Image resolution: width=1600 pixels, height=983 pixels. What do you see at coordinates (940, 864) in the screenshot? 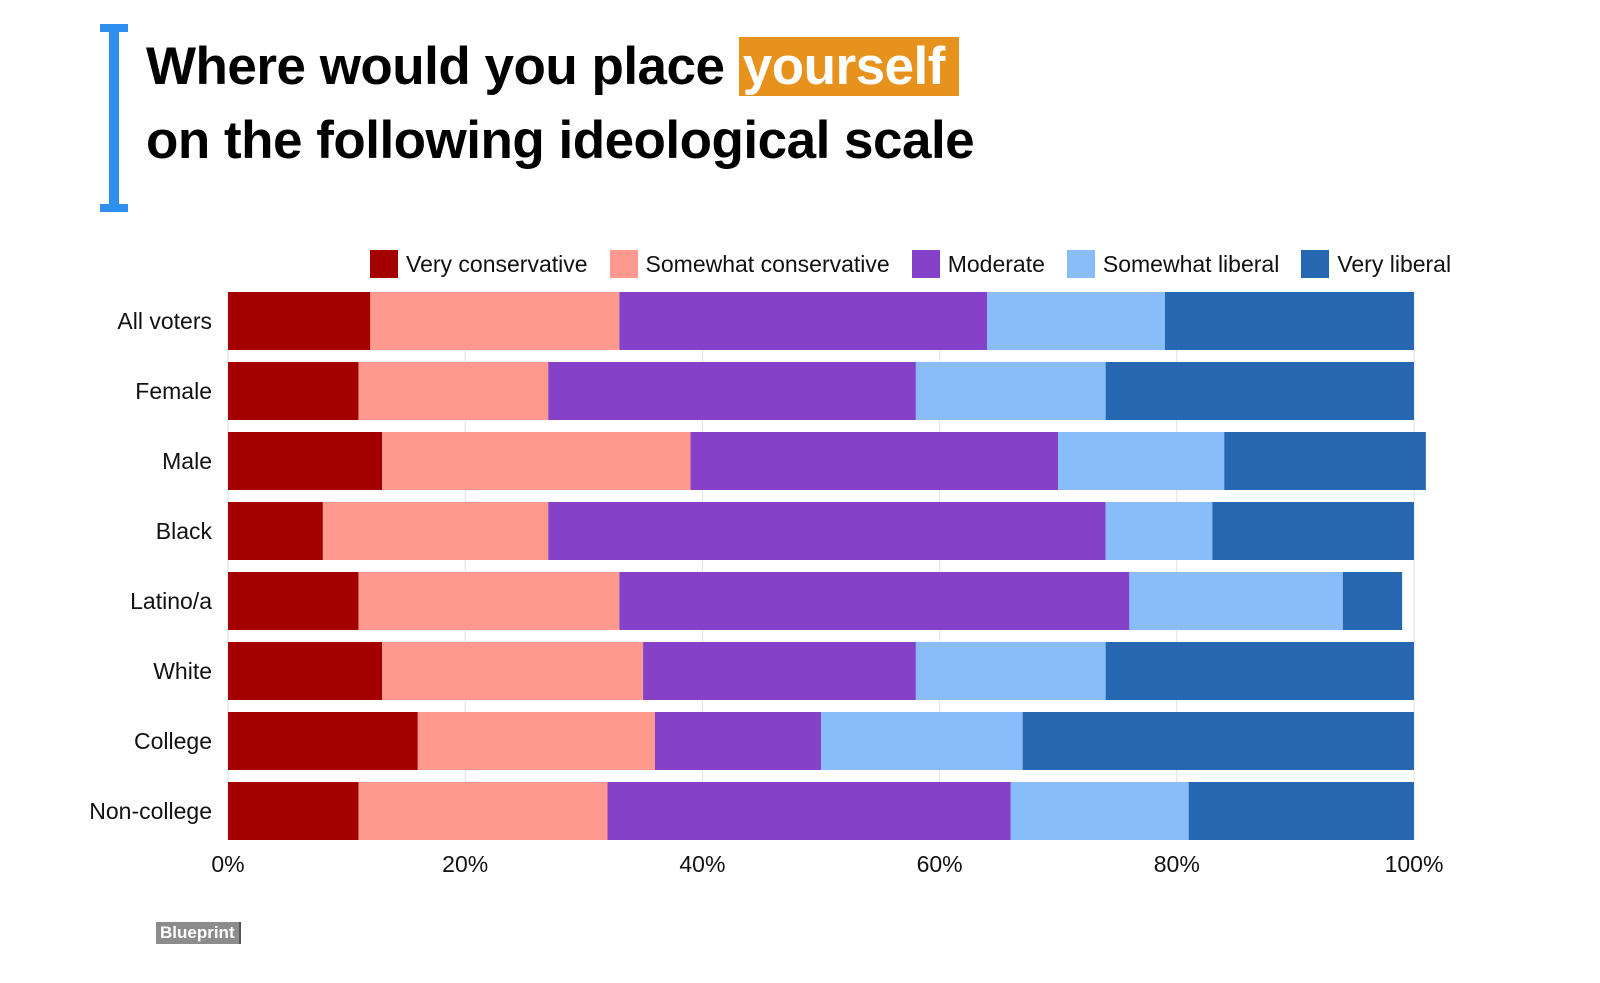
I see `x-tick-label: 60%` at bounding box center [940, 864].